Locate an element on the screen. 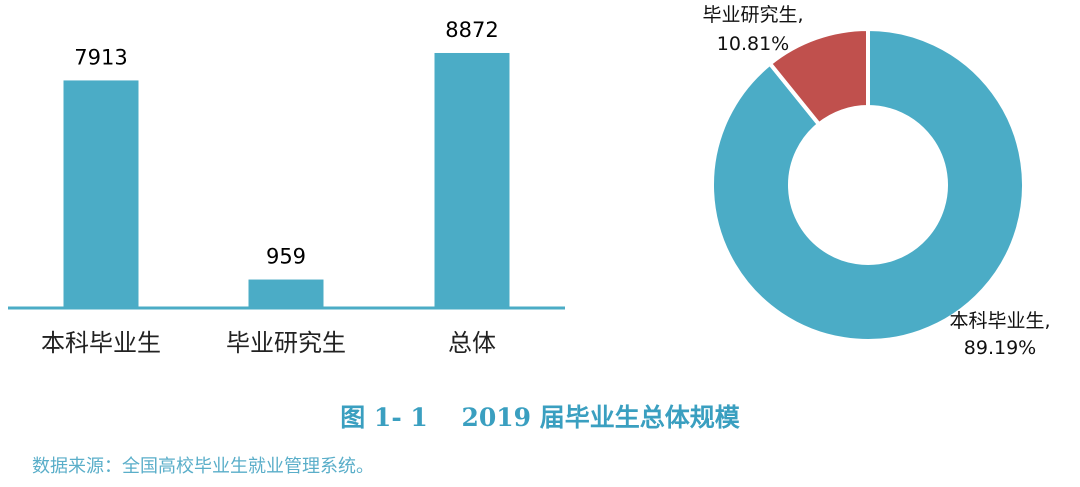 The image size is (1080, 487). bar-value-label-3: 8872 is located at coordinates (471, 30).